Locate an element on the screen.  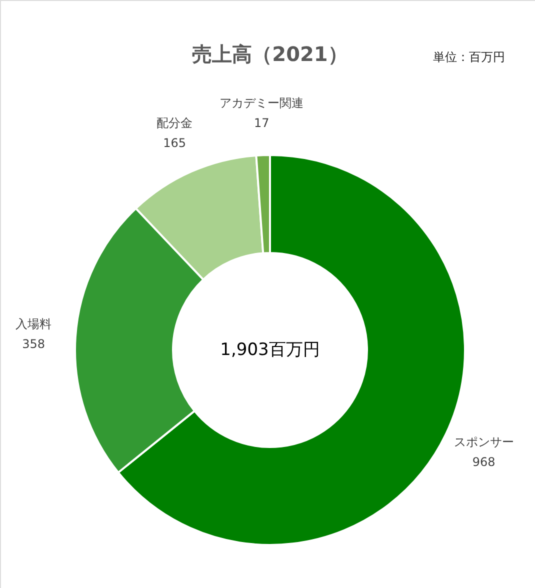
data-label: 358 is located at coordinates (33, 344).